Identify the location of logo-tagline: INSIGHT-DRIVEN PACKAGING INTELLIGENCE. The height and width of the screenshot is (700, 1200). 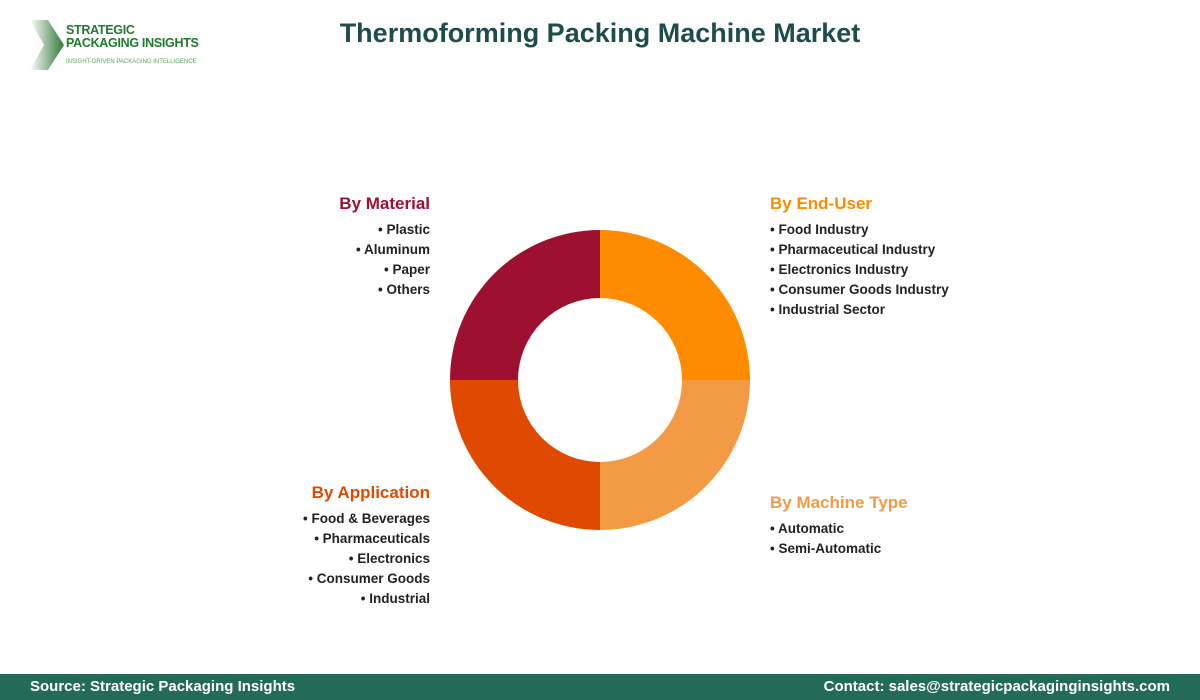
(131, 62).